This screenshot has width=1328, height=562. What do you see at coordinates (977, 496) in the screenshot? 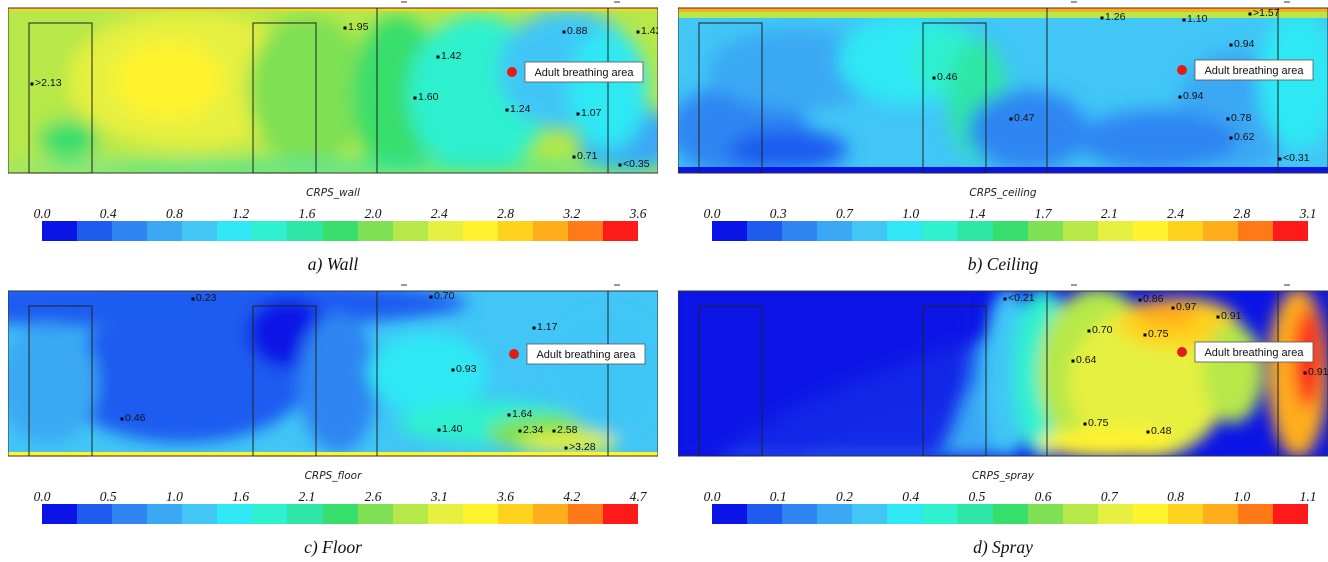
I see `colorbar-tick-label: 0.5` at bounding box center [977, 496].